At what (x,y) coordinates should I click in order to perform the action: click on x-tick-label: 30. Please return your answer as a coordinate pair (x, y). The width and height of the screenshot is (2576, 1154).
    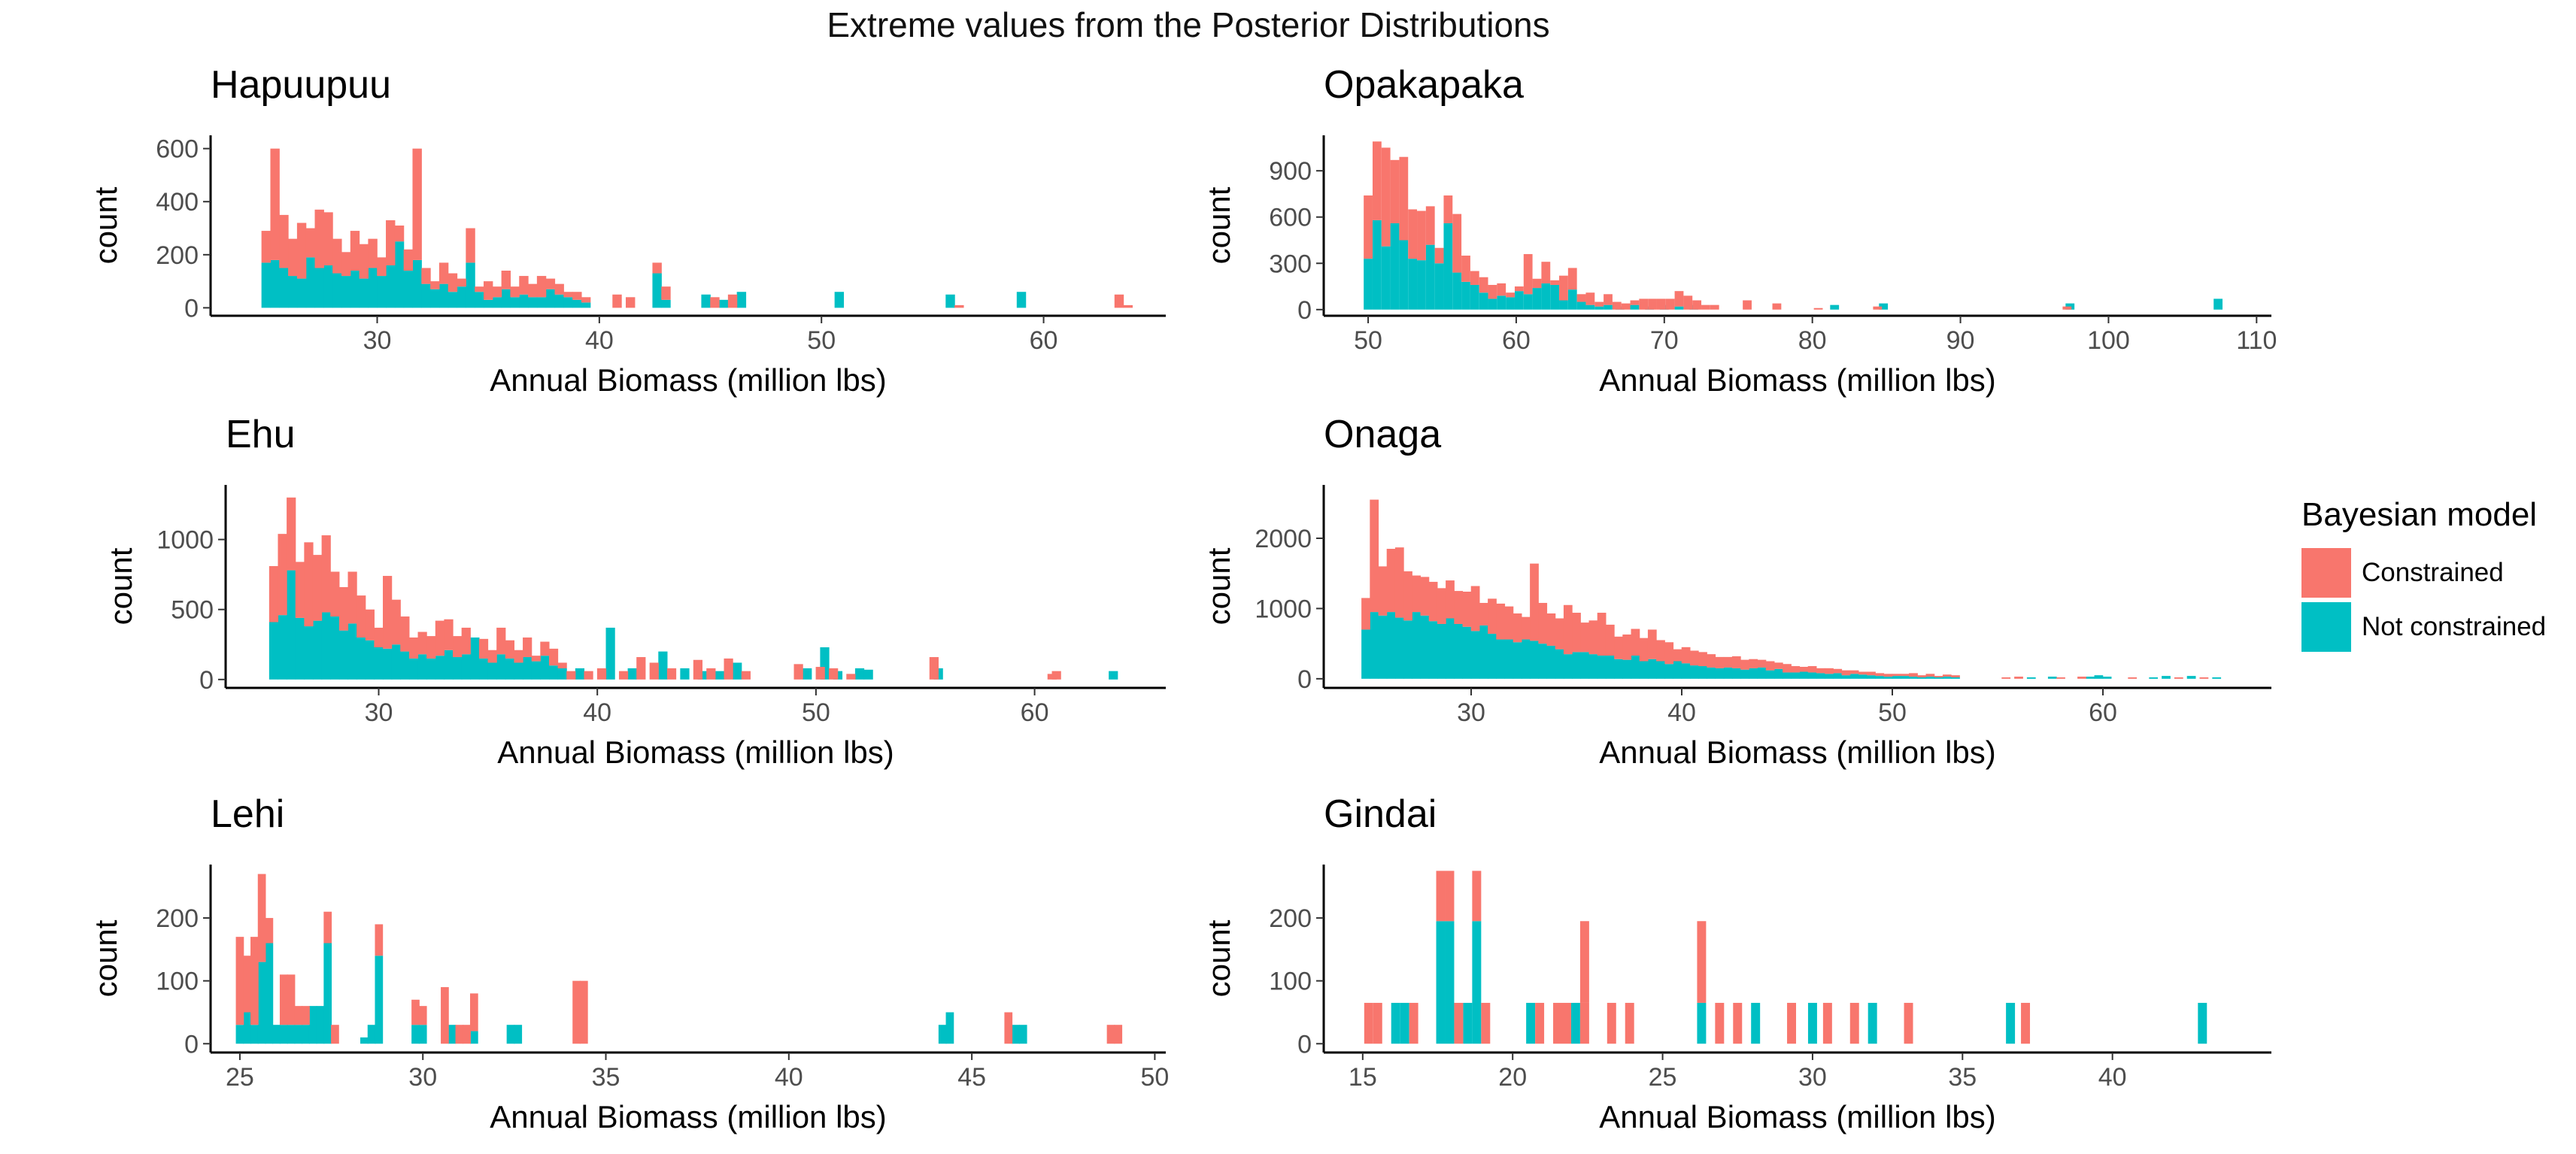
    Looking at the image, I should click on (1812, 1077).